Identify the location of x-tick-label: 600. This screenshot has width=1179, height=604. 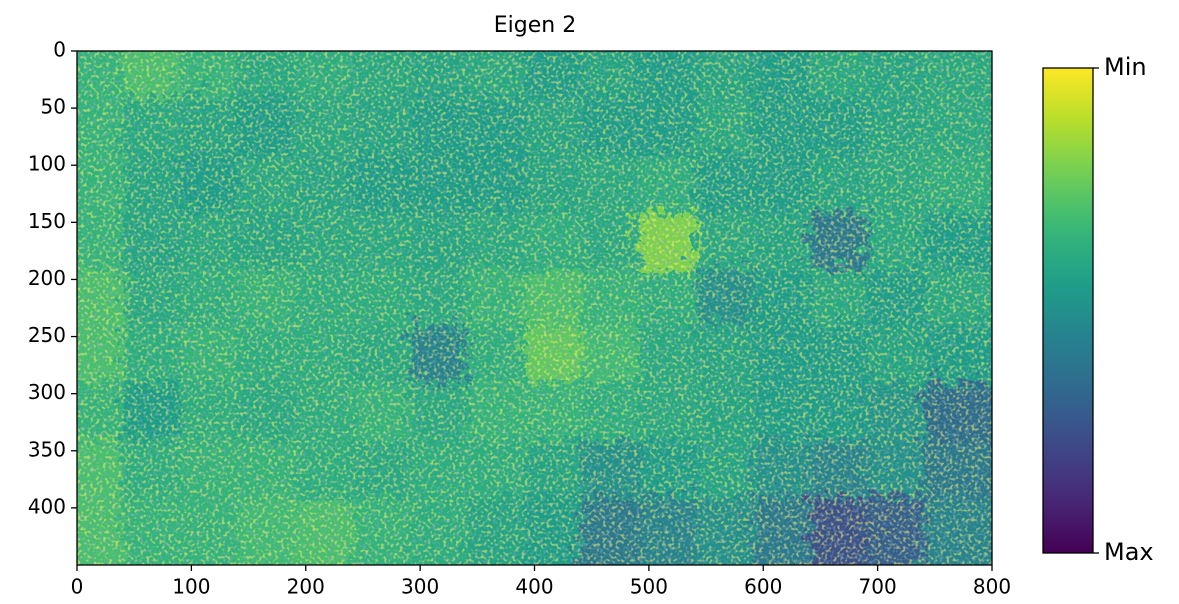
(763, 587).